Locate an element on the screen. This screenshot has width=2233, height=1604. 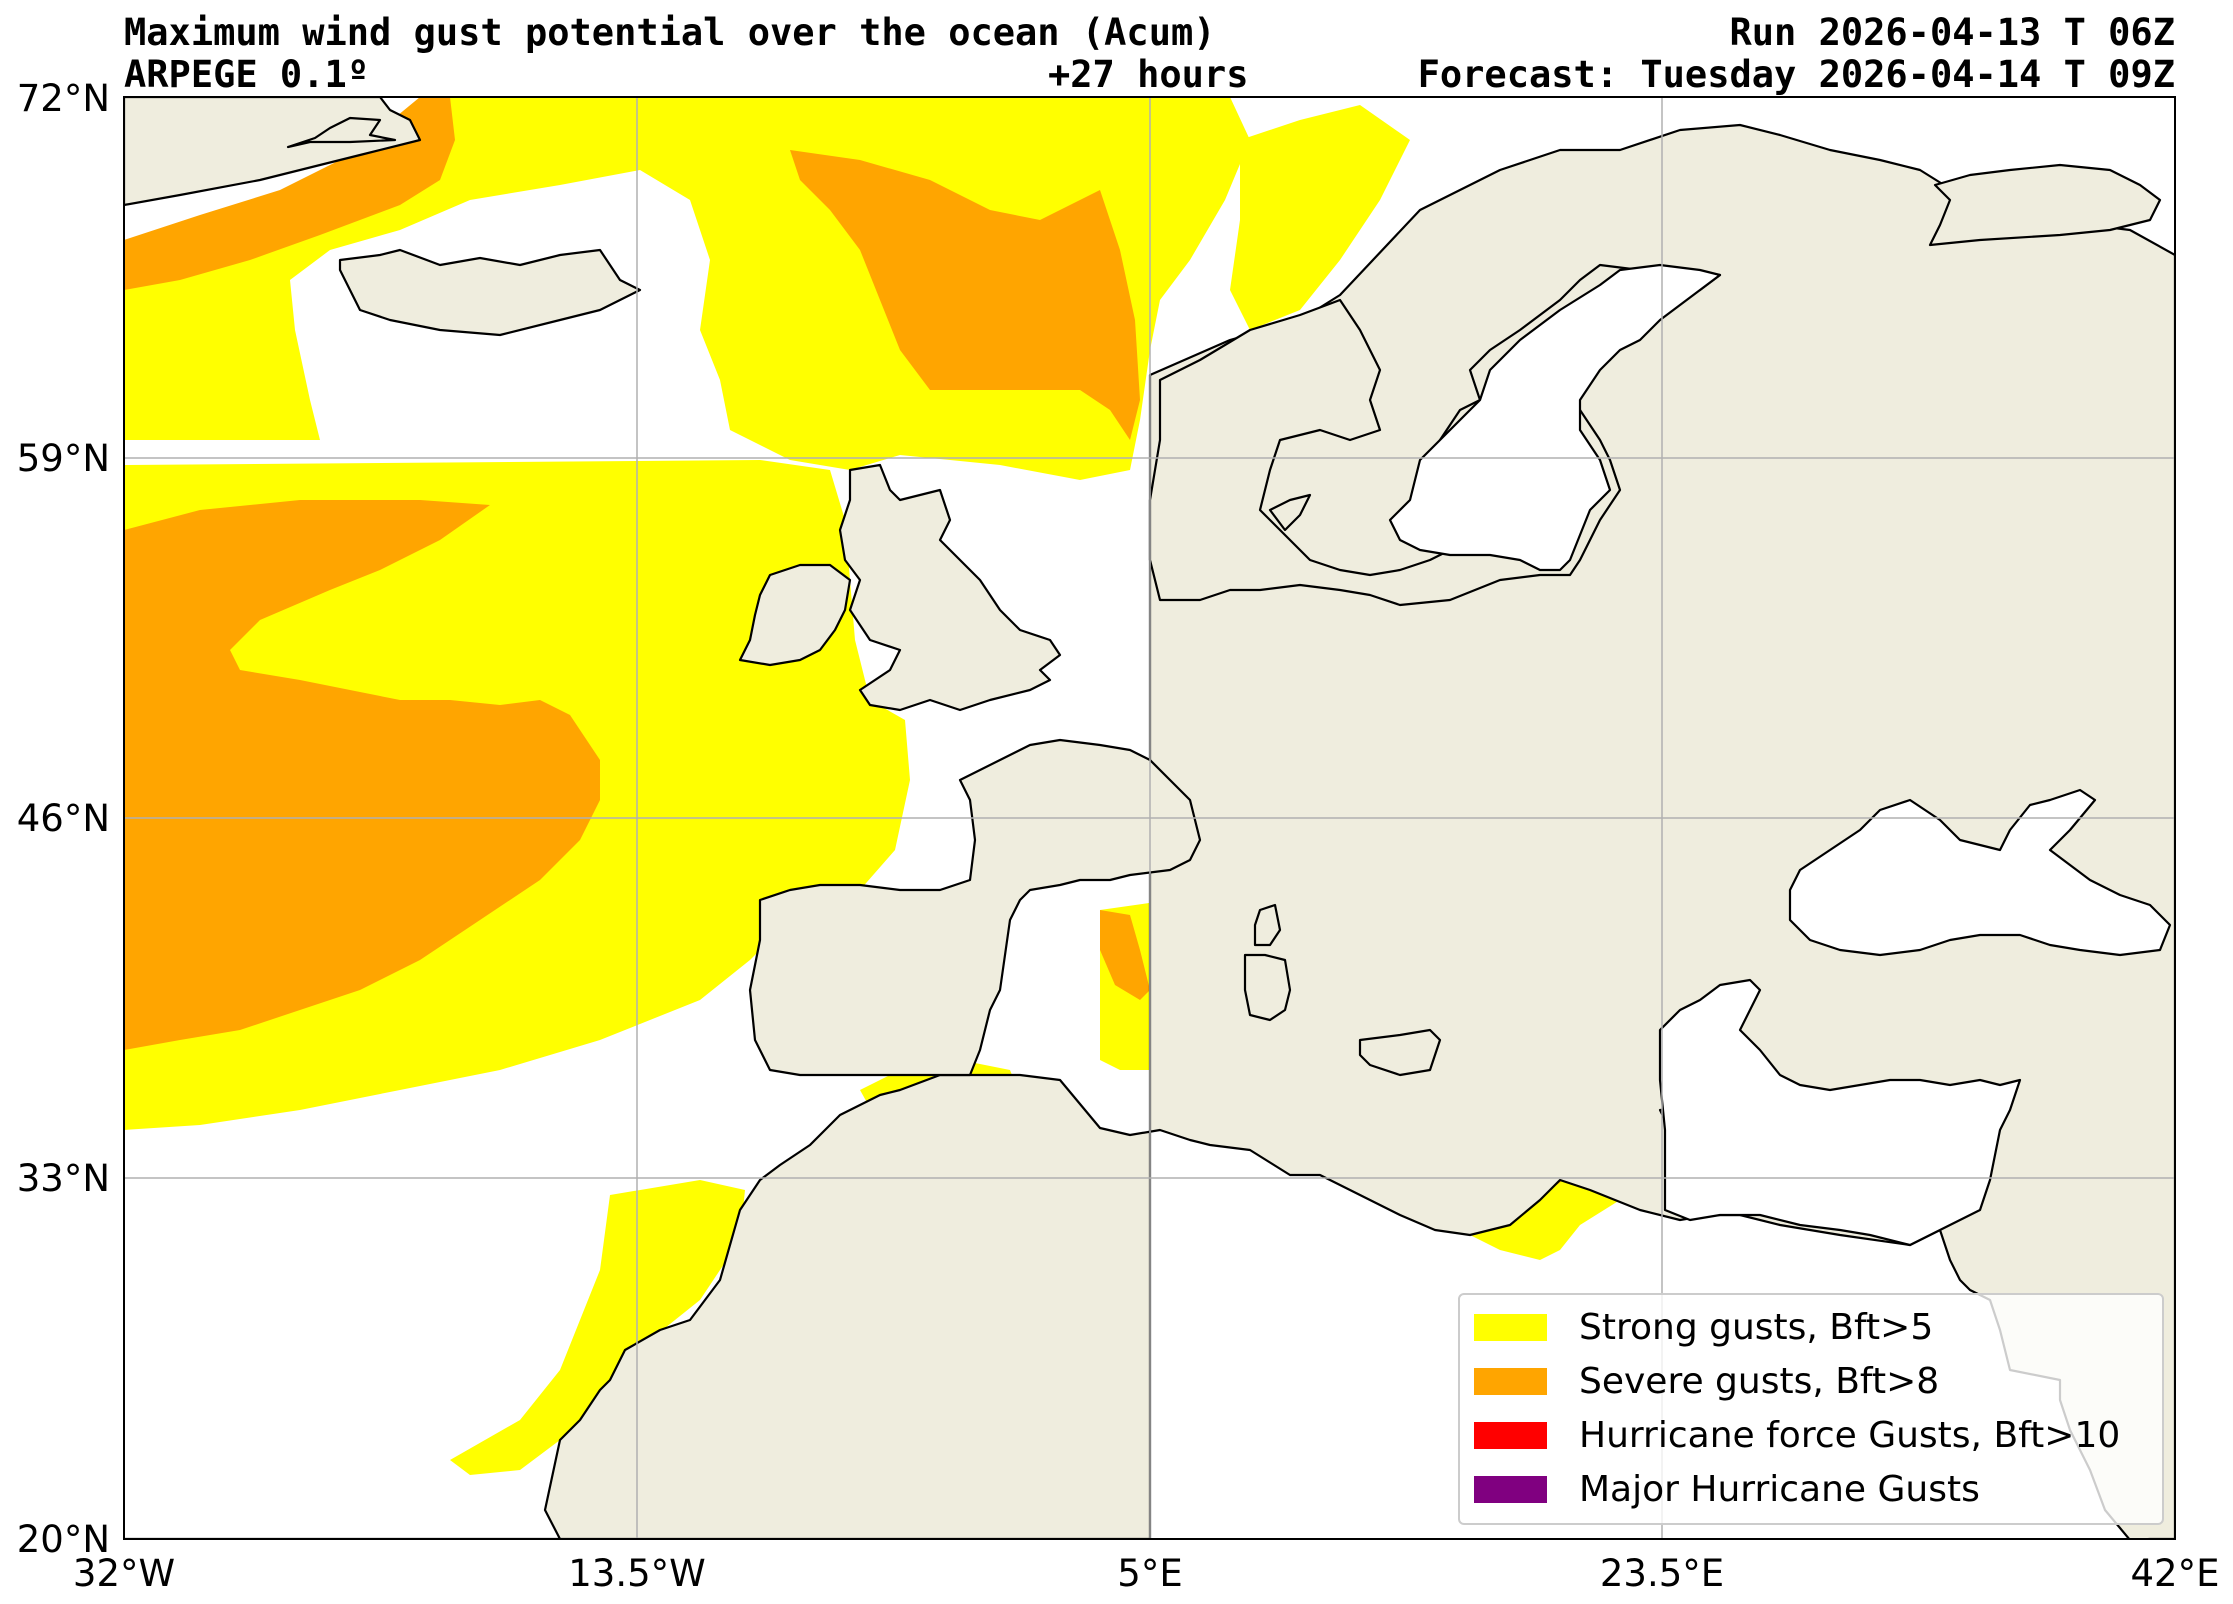
lat-tick-72n: 72°N is located at coordinates (63, 98).